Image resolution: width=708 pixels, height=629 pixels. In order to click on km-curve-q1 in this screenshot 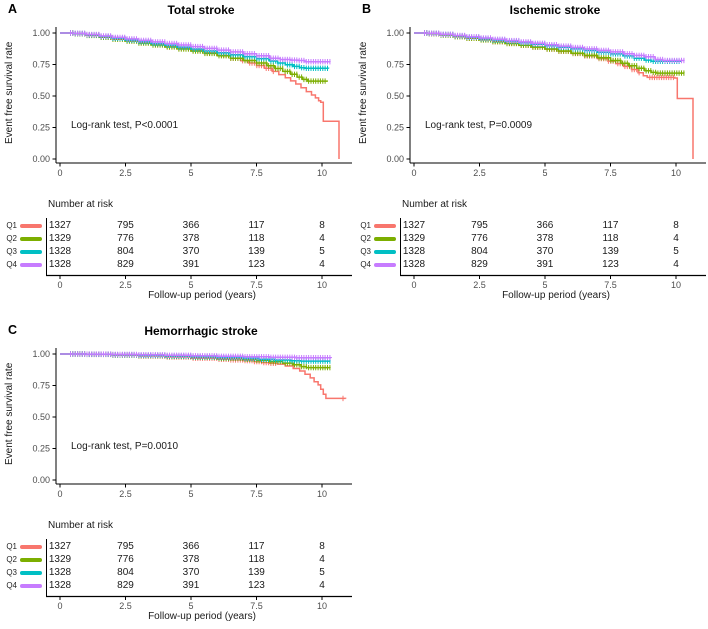, I will do `click(200, 95)`.